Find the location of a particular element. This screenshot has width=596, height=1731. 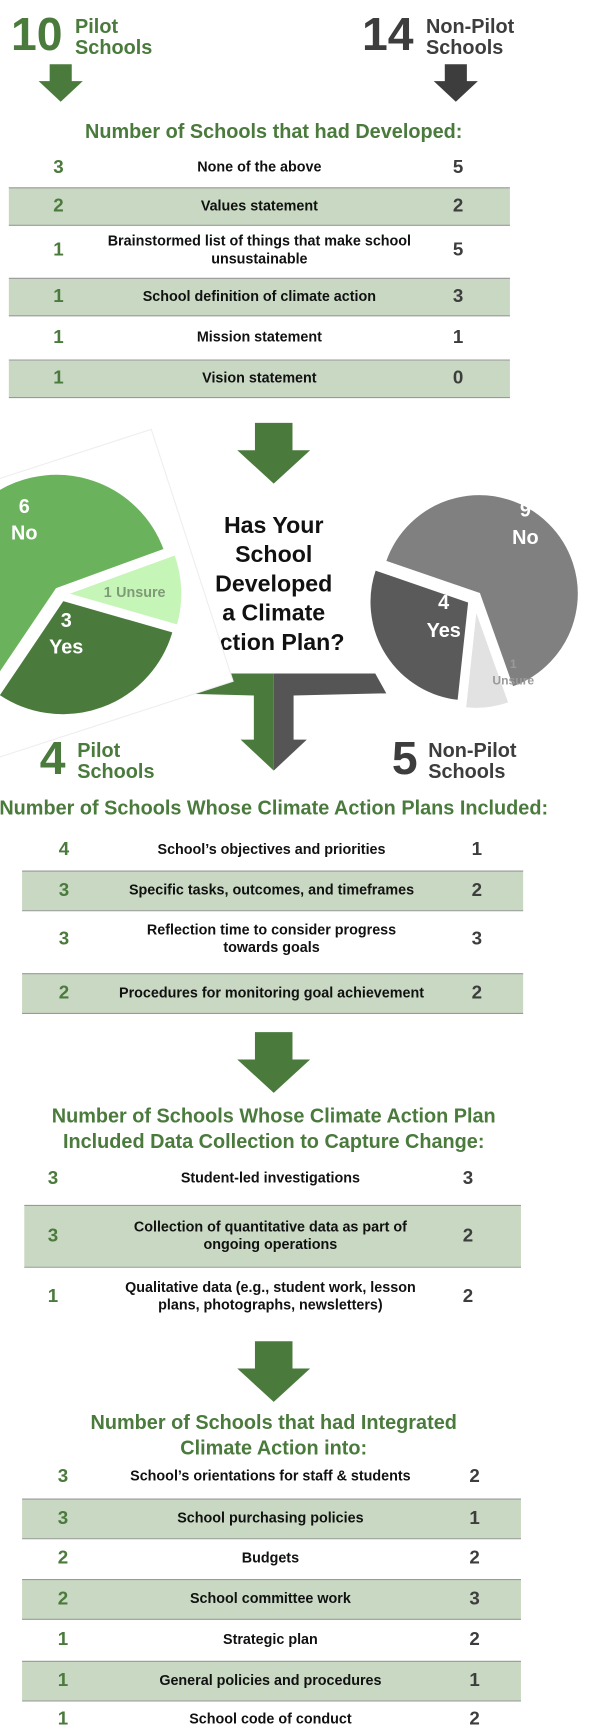

question: a Climate is located at coordinates (273, 613).